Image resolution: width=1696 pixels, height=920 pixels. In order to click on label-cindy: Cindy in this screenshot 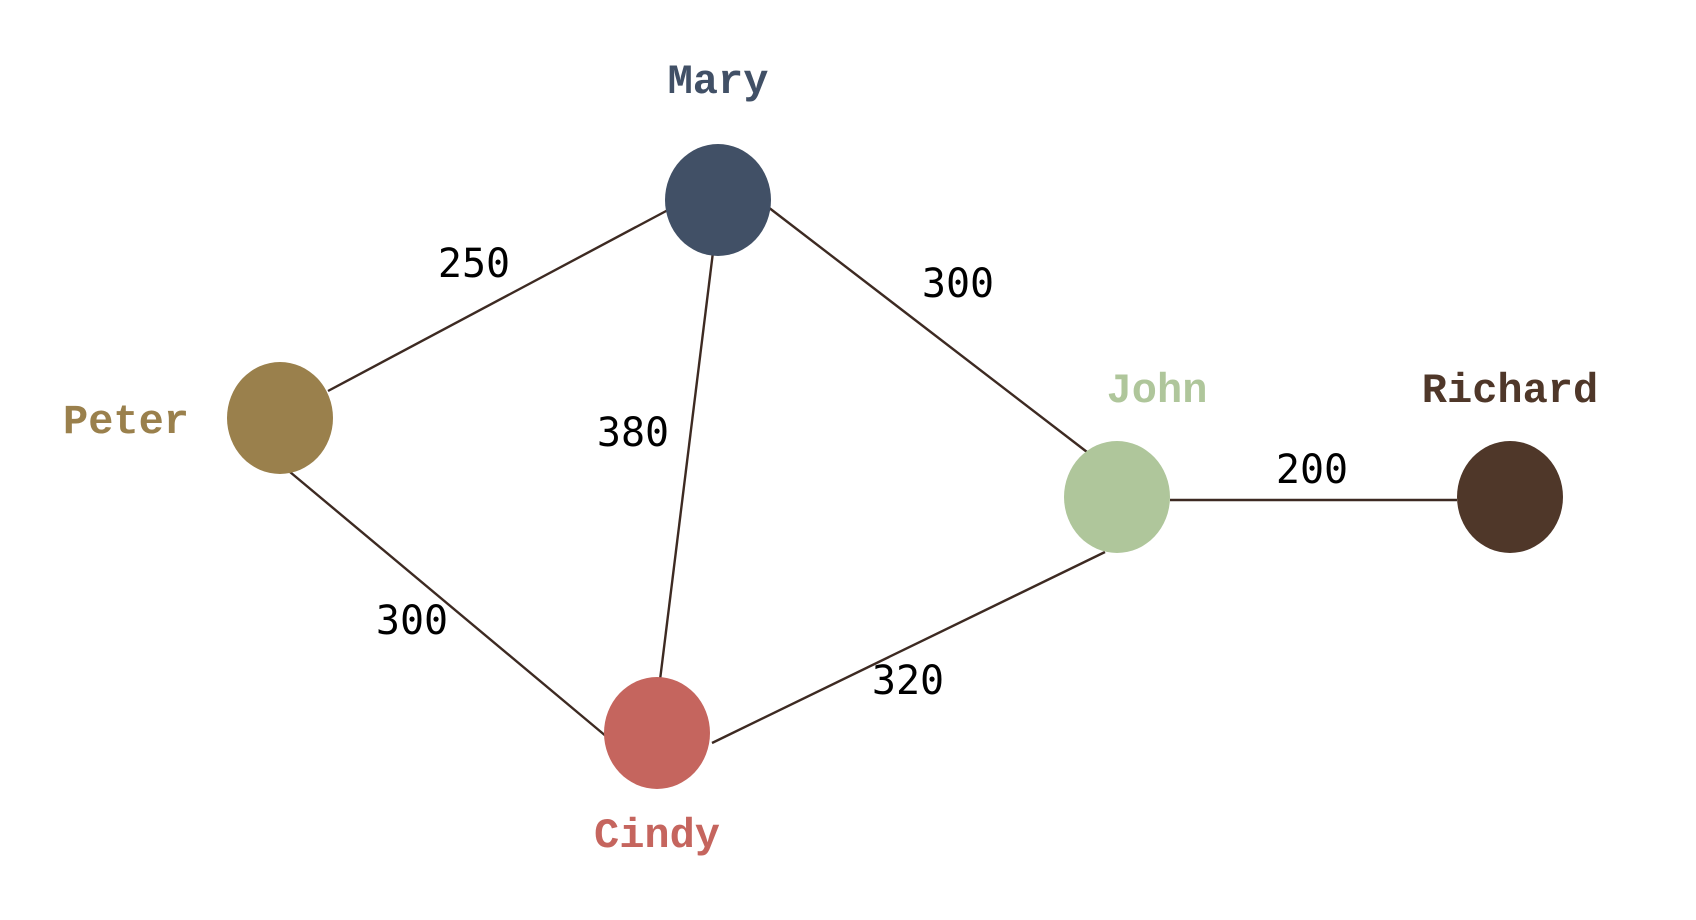, I will do `click(657, 836)`.